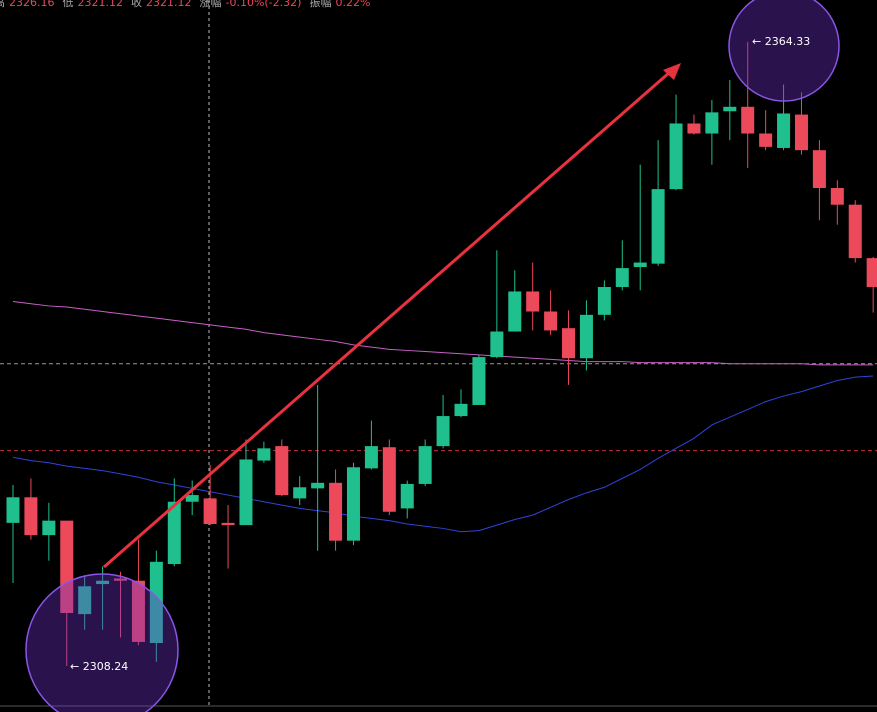  Describe the element at coordinates (99, 666) in the screenshot. I see `low-label: ← 2308.24` at that location.